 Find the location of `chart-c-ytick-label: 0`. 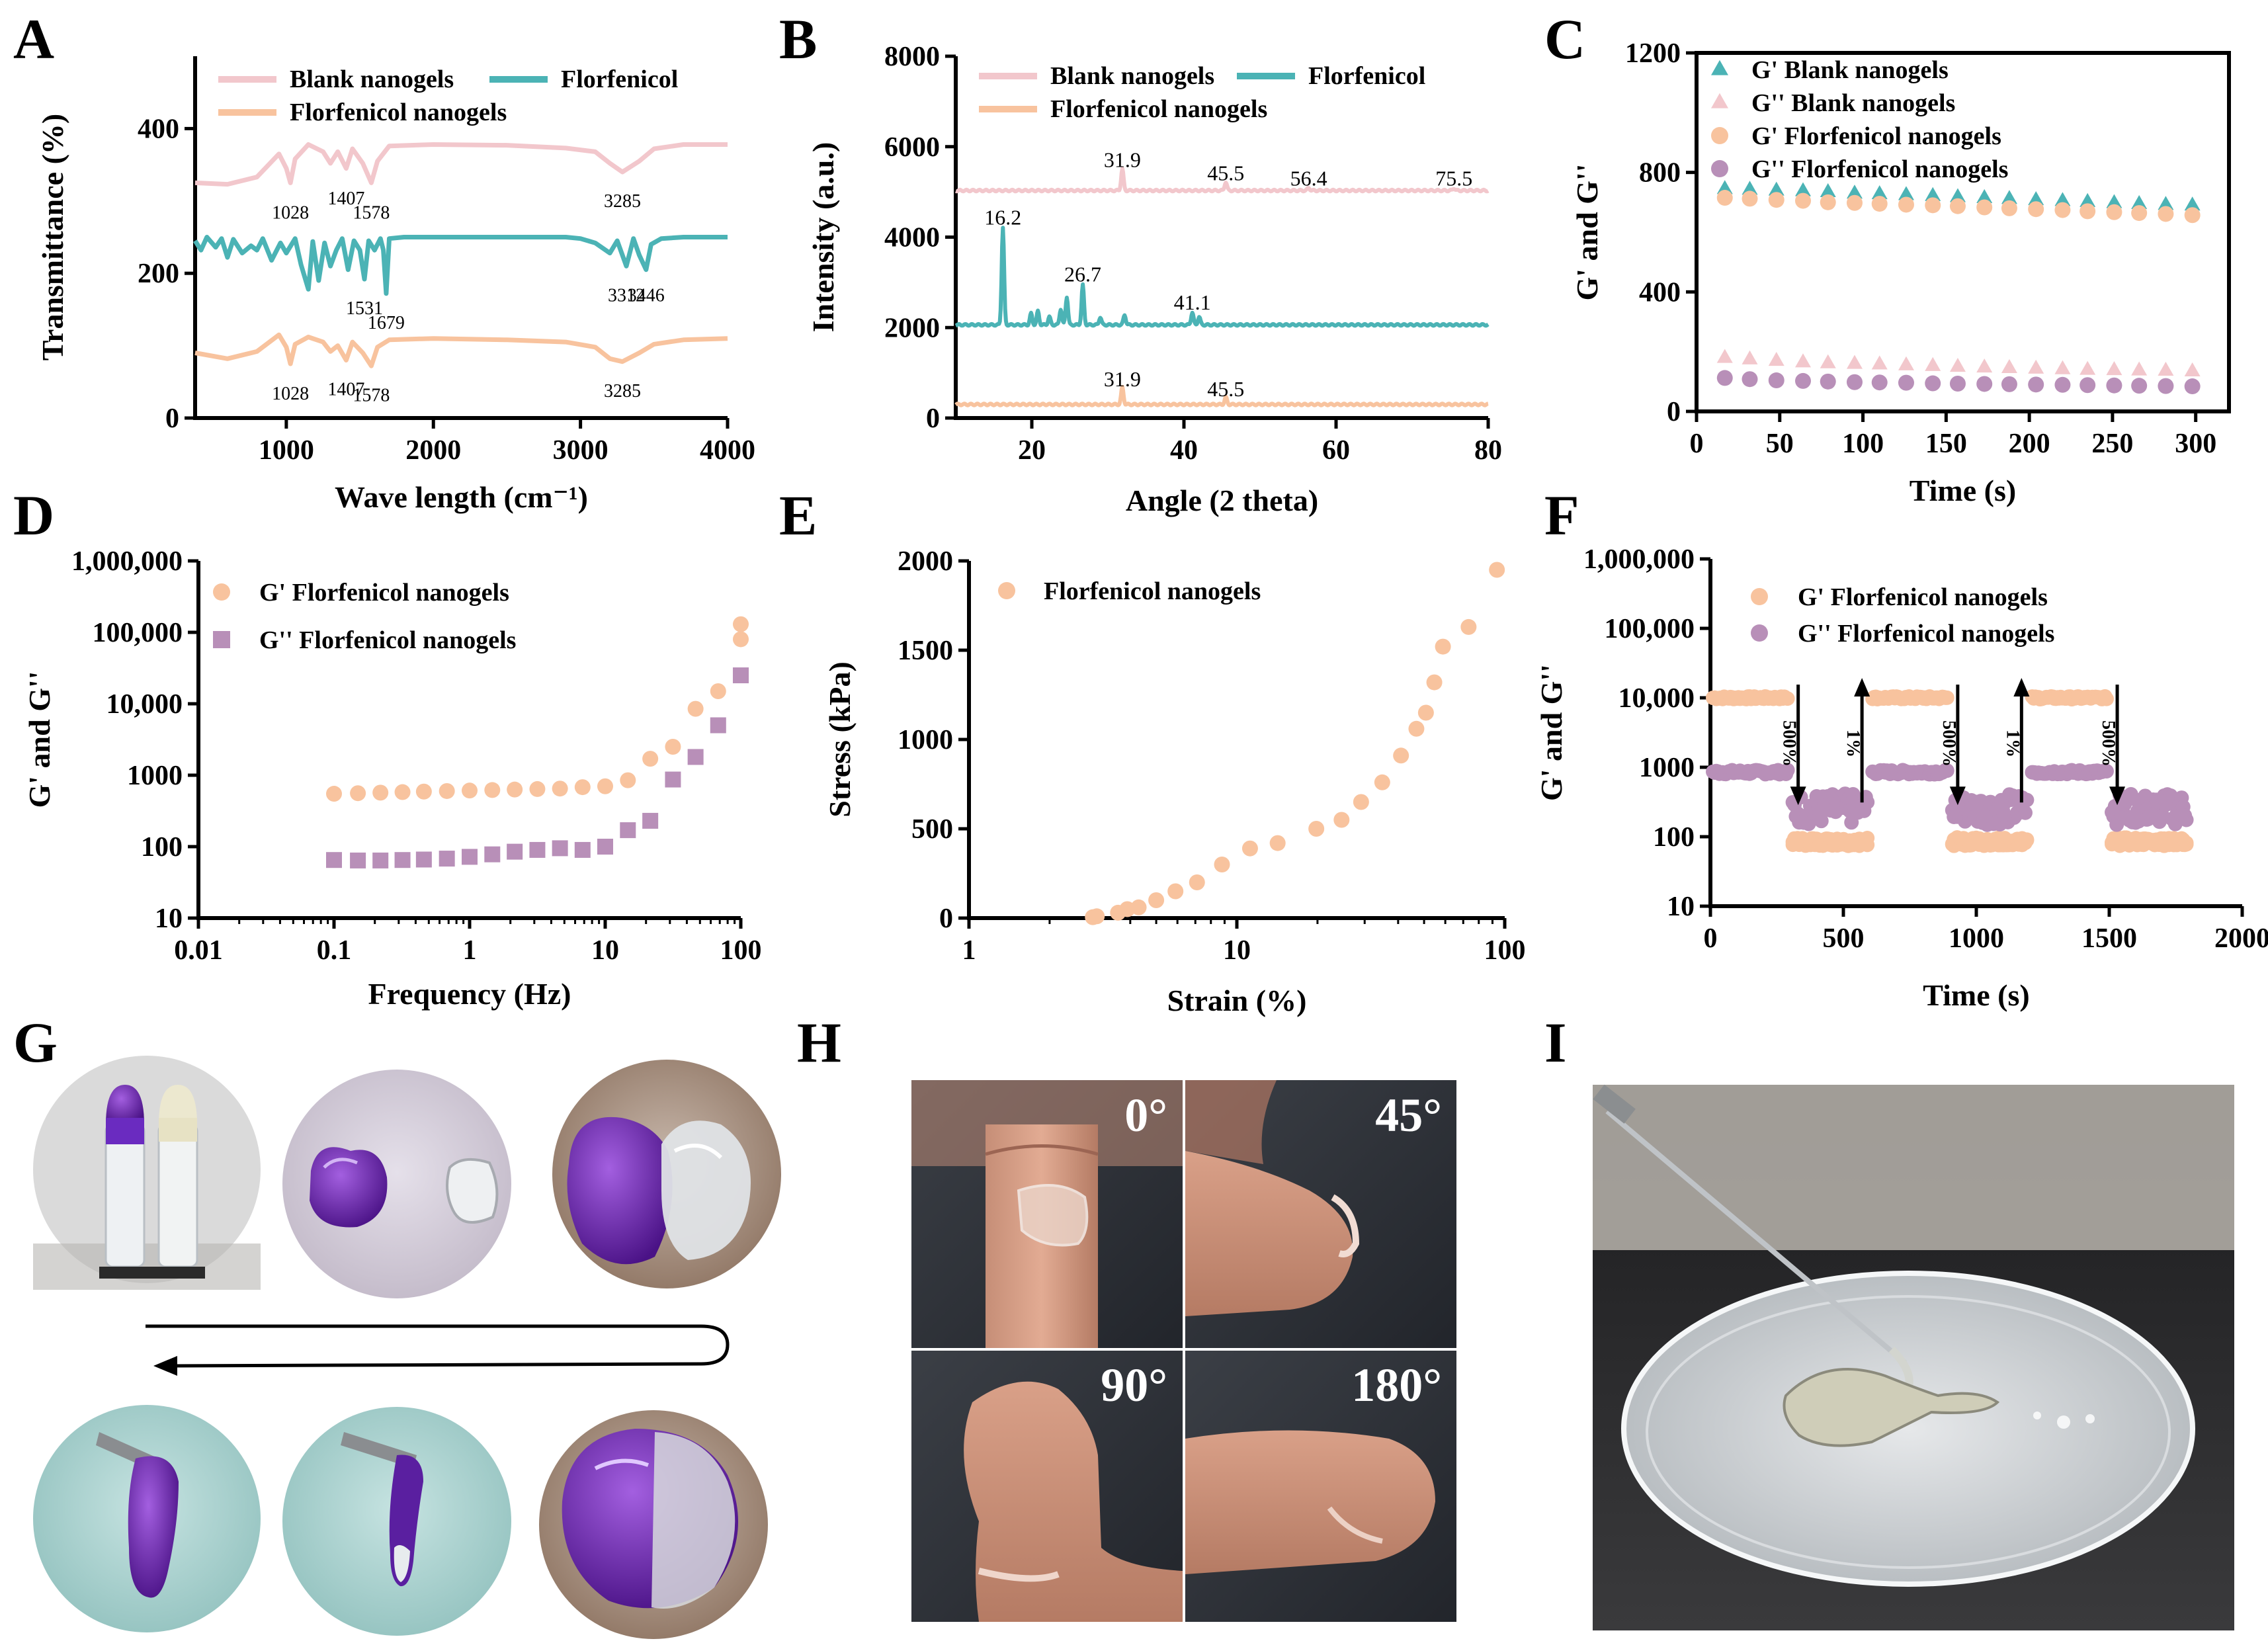

chart-c-ytick-label: 0 is located at coordinates (1674, 412).